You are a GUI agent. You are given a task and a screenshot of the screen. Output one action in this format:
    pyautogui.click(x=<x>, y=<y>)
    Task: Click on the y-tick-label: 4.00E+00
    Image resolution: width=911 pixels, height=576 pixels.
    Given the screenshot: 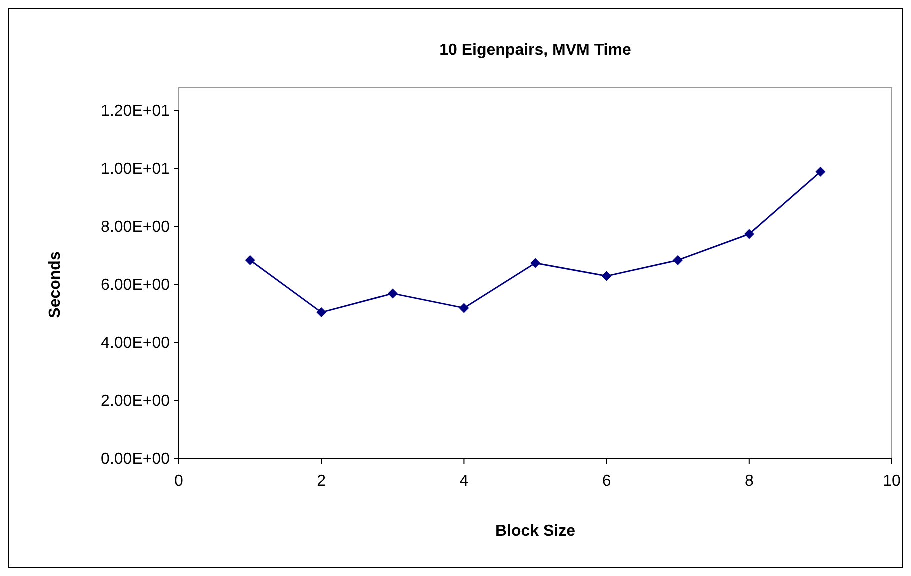 What is the action you would take?
    pyautogui.click(x=135, y=343)
    